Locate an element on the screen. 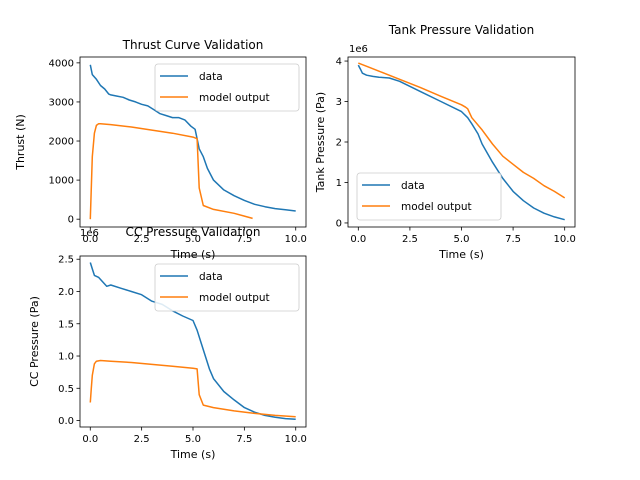 This screenshot has height=480, width=640. cc-x-tick-label: 10.0 is located at coordinates (296, 439).